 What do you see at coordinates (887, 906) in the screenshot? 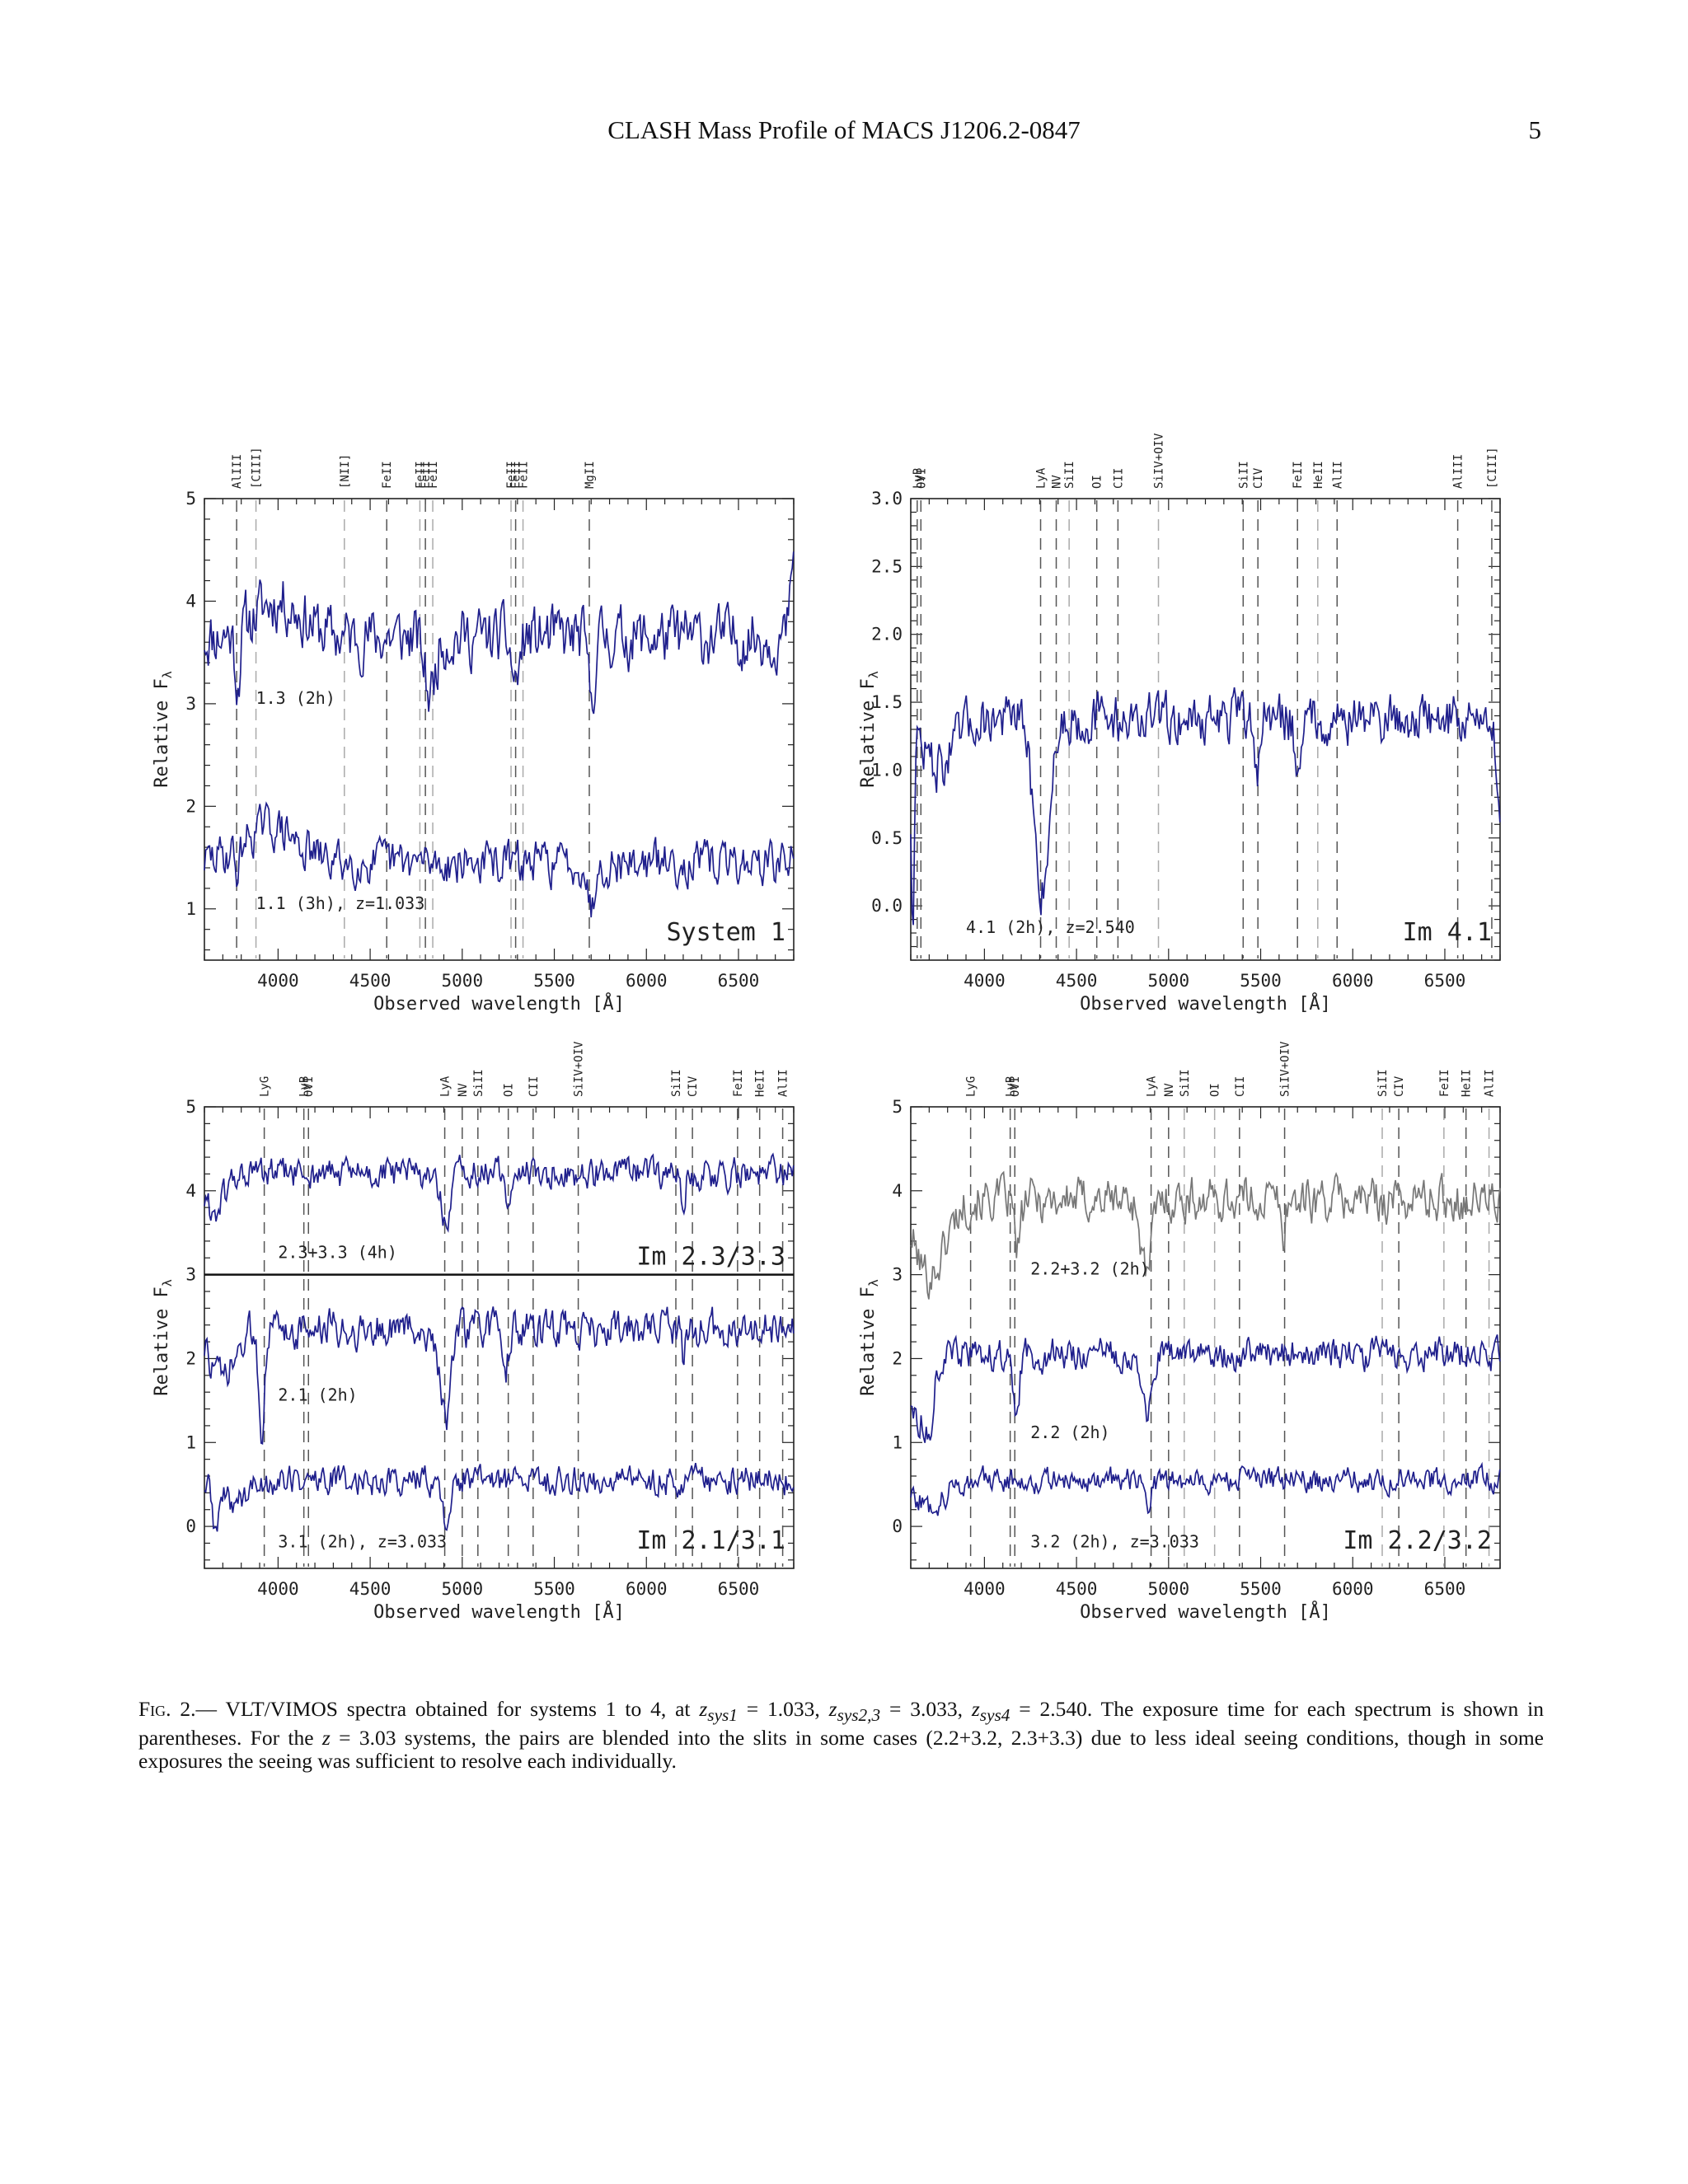
I see `y-tick-label: 0.0` at bounding box center [887, 906].